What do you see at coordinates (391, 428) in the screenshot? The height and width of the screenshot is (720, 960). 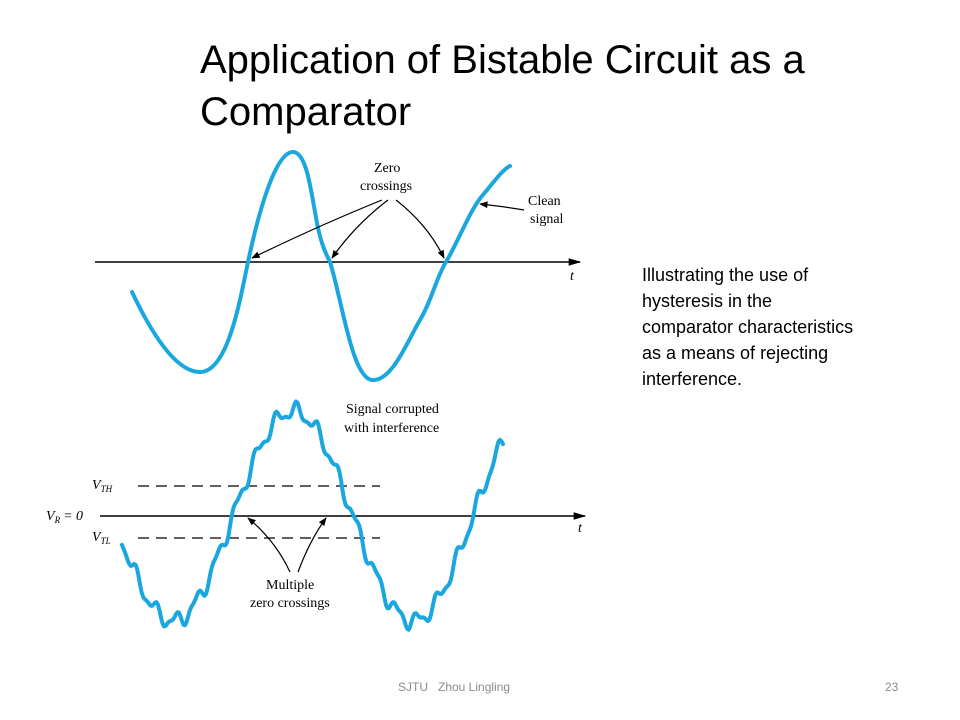 I see `signal-corrupted-label-line-2: with interference` at bounding box center [391, 428].